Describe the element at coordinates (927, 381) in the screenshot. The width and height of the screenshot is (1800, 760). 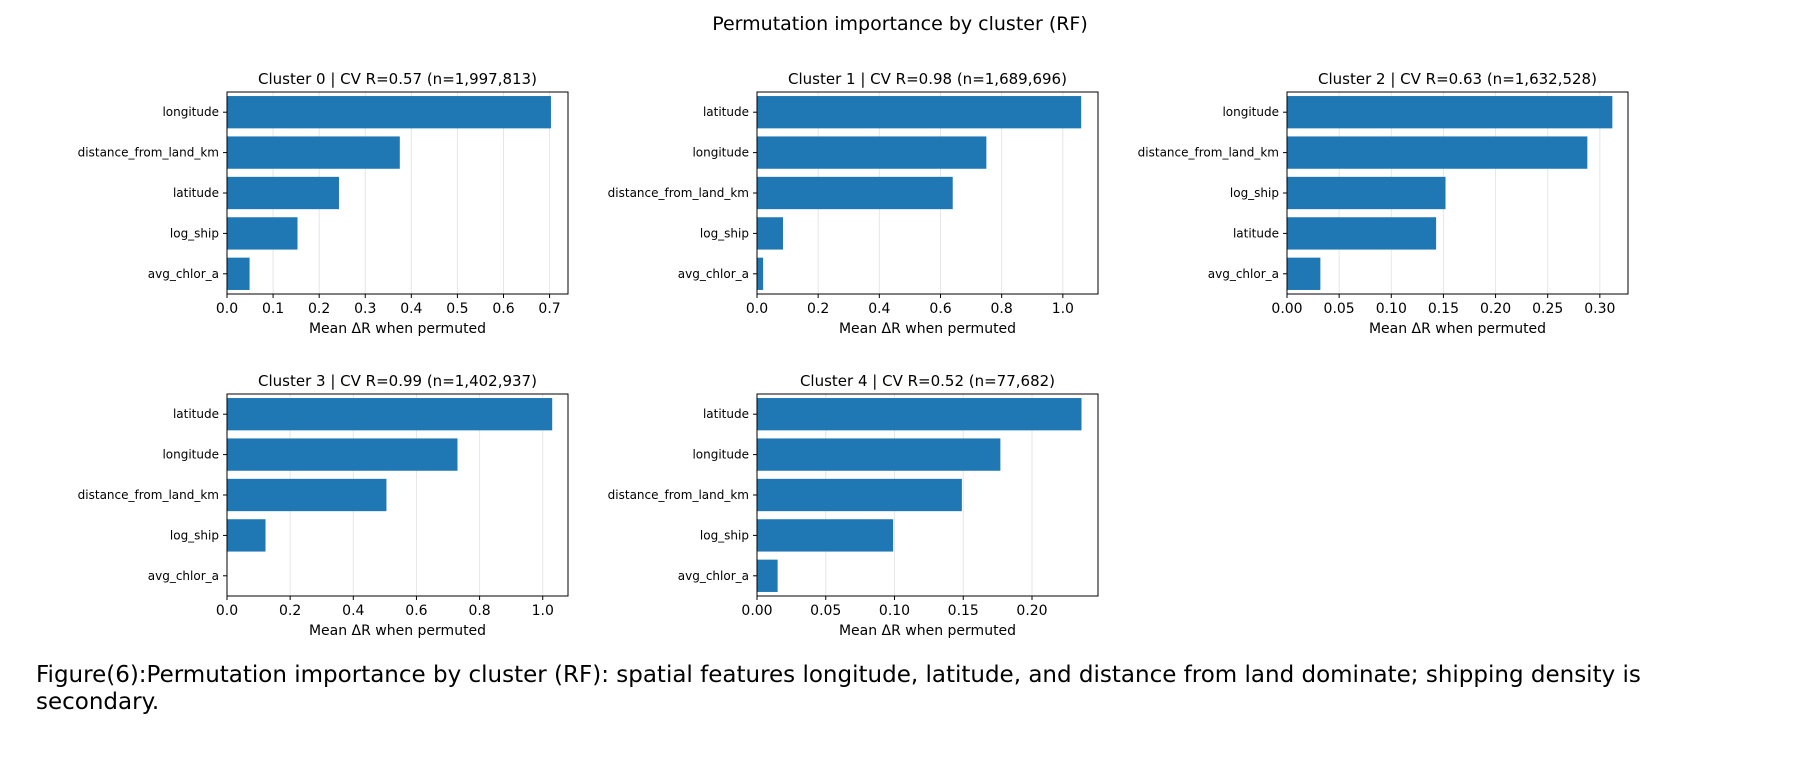
I see `chart-title: Cluster 4 | CV R=0.52 (n=77,682)` at that location.